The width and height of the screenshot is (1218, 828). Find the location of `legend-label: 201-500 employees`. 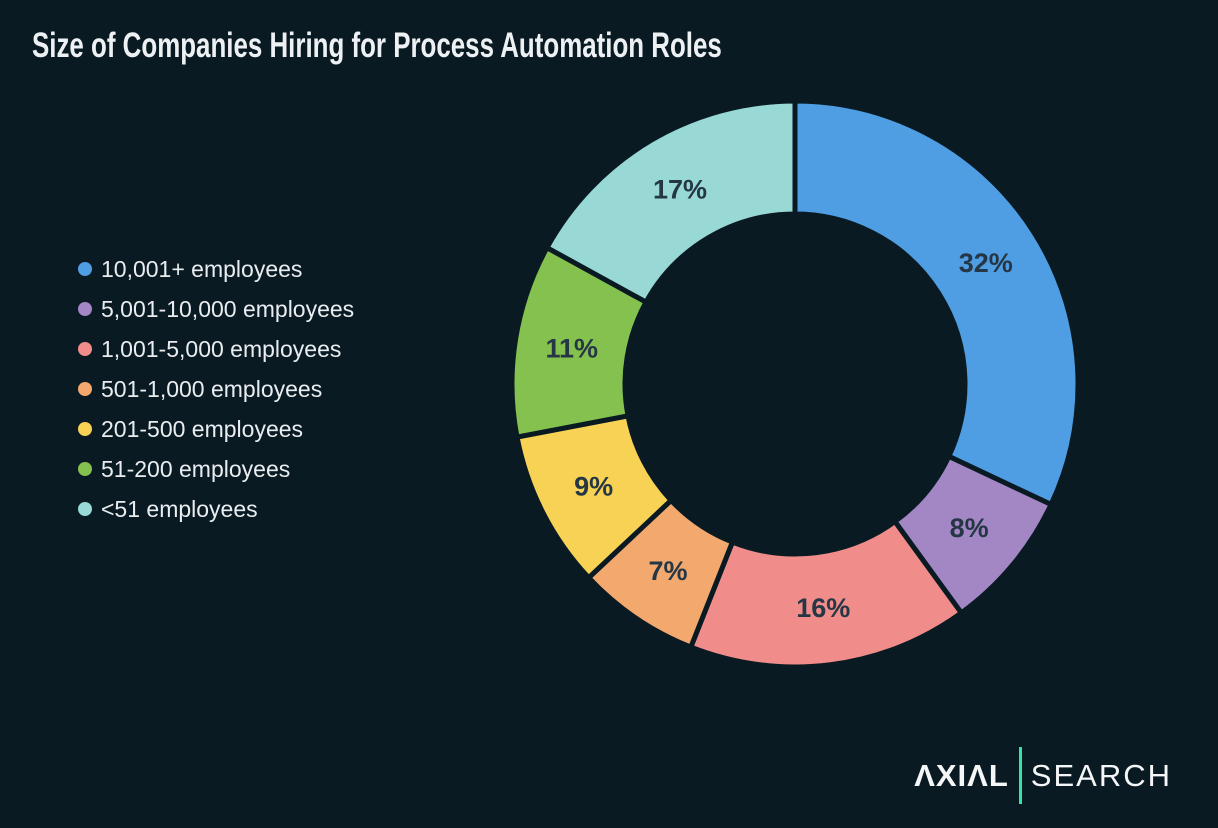

legend-label: 201-500 employees is located at coordinates (202, 428).